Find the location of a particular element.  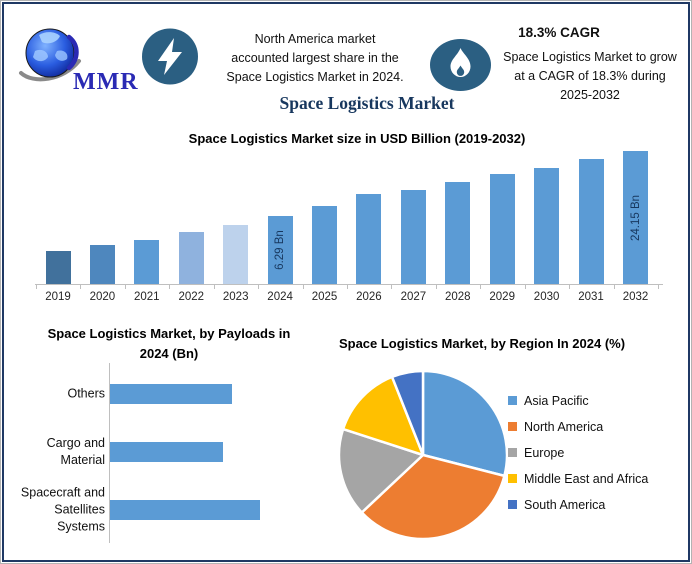

payload-category-line: Others is located at coordinates (86, 393).